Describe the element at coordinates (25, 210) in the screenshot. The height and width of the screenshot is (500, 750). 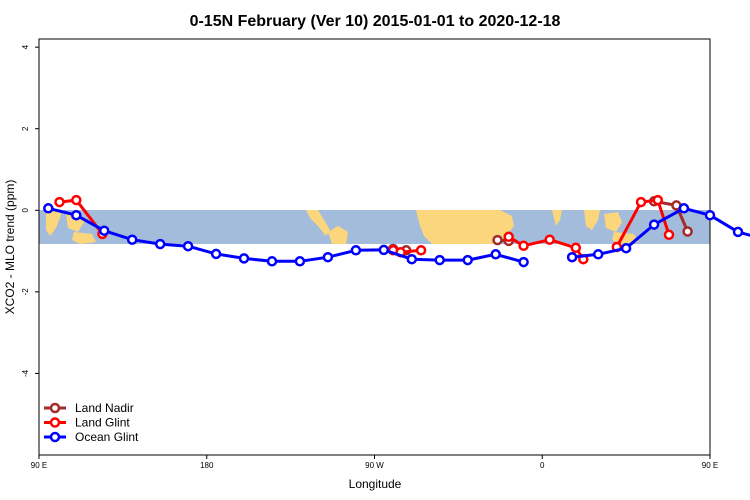
I see `y-tick-label: 0` at that location.